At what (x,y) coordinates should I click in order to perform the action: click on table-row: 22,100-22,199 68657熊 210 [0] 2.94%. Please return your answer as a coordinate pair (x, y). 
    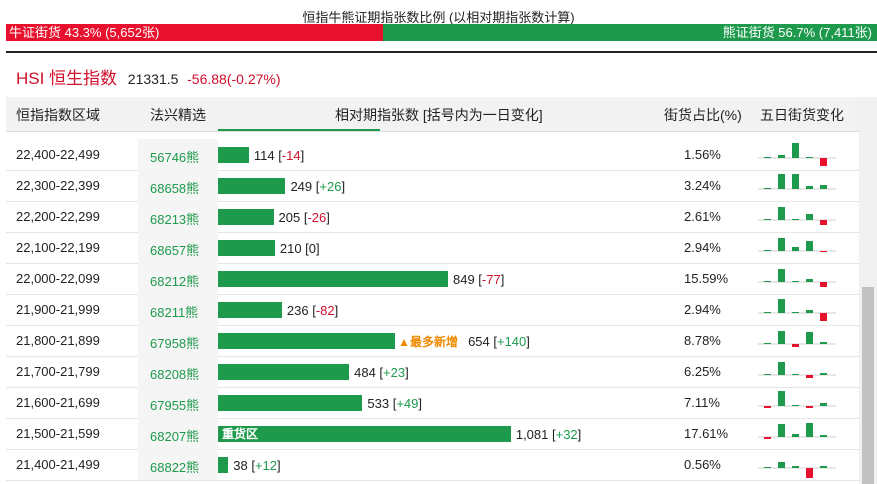
    Looking at the image, I should click on (432, 248).